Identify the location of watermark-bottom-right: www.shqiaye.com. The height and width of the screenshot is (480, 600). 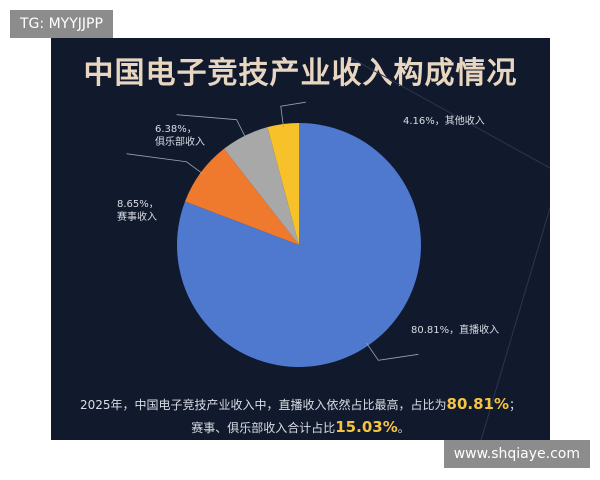
(516, 454).